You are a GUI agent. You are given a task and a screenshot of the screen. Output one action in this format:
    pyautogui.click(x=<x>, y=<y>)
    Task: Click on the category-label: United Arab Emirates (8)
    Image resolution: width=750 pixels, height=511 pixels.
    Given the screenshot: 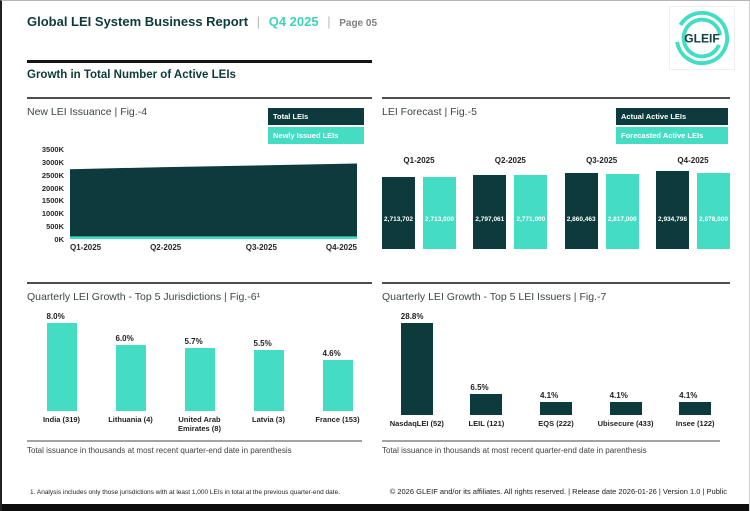 What is the action you would take?
    pyautogui.click(x=199, y=424)
    